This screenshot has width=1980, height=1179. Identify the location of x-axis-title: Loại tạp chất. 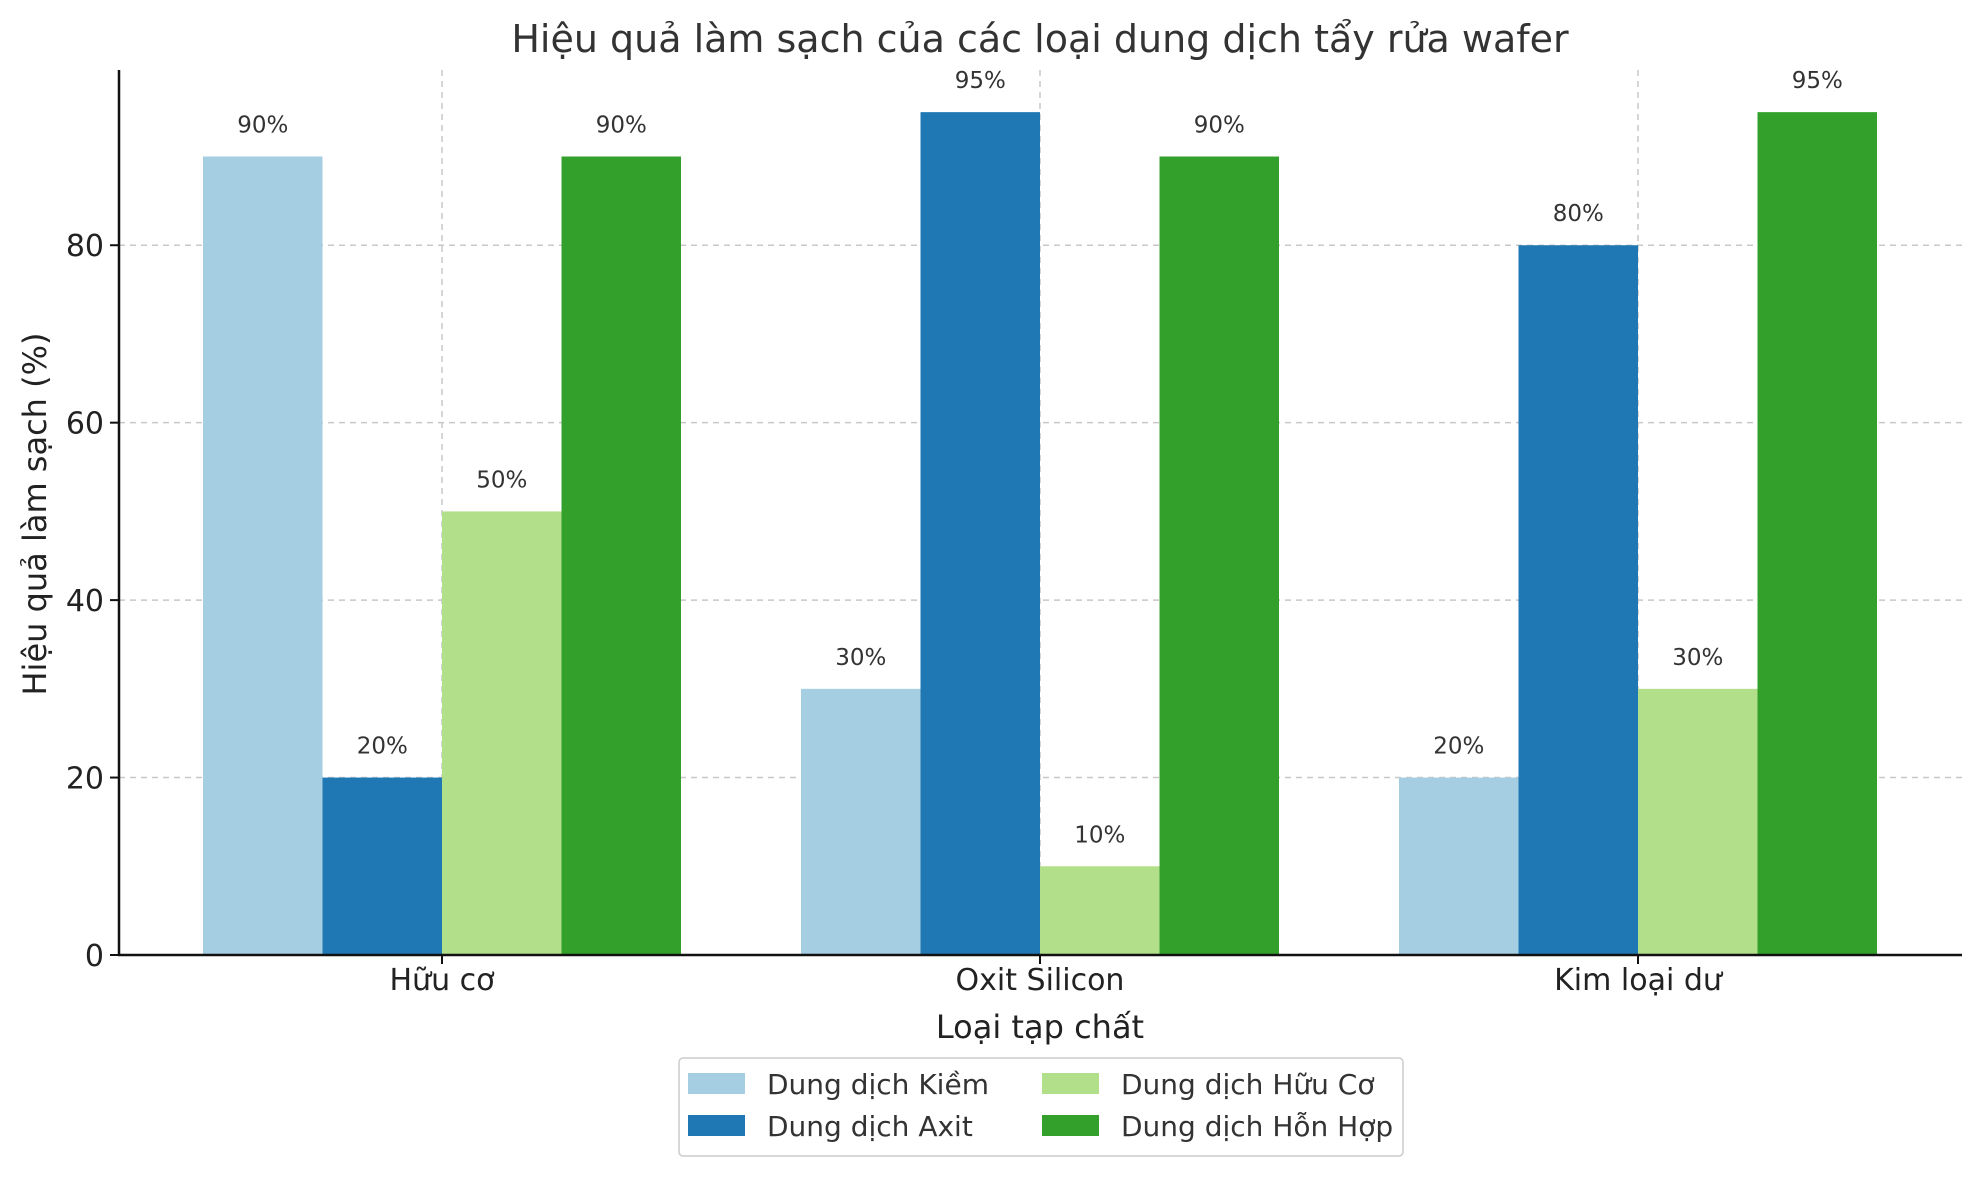
(1040, 1027).